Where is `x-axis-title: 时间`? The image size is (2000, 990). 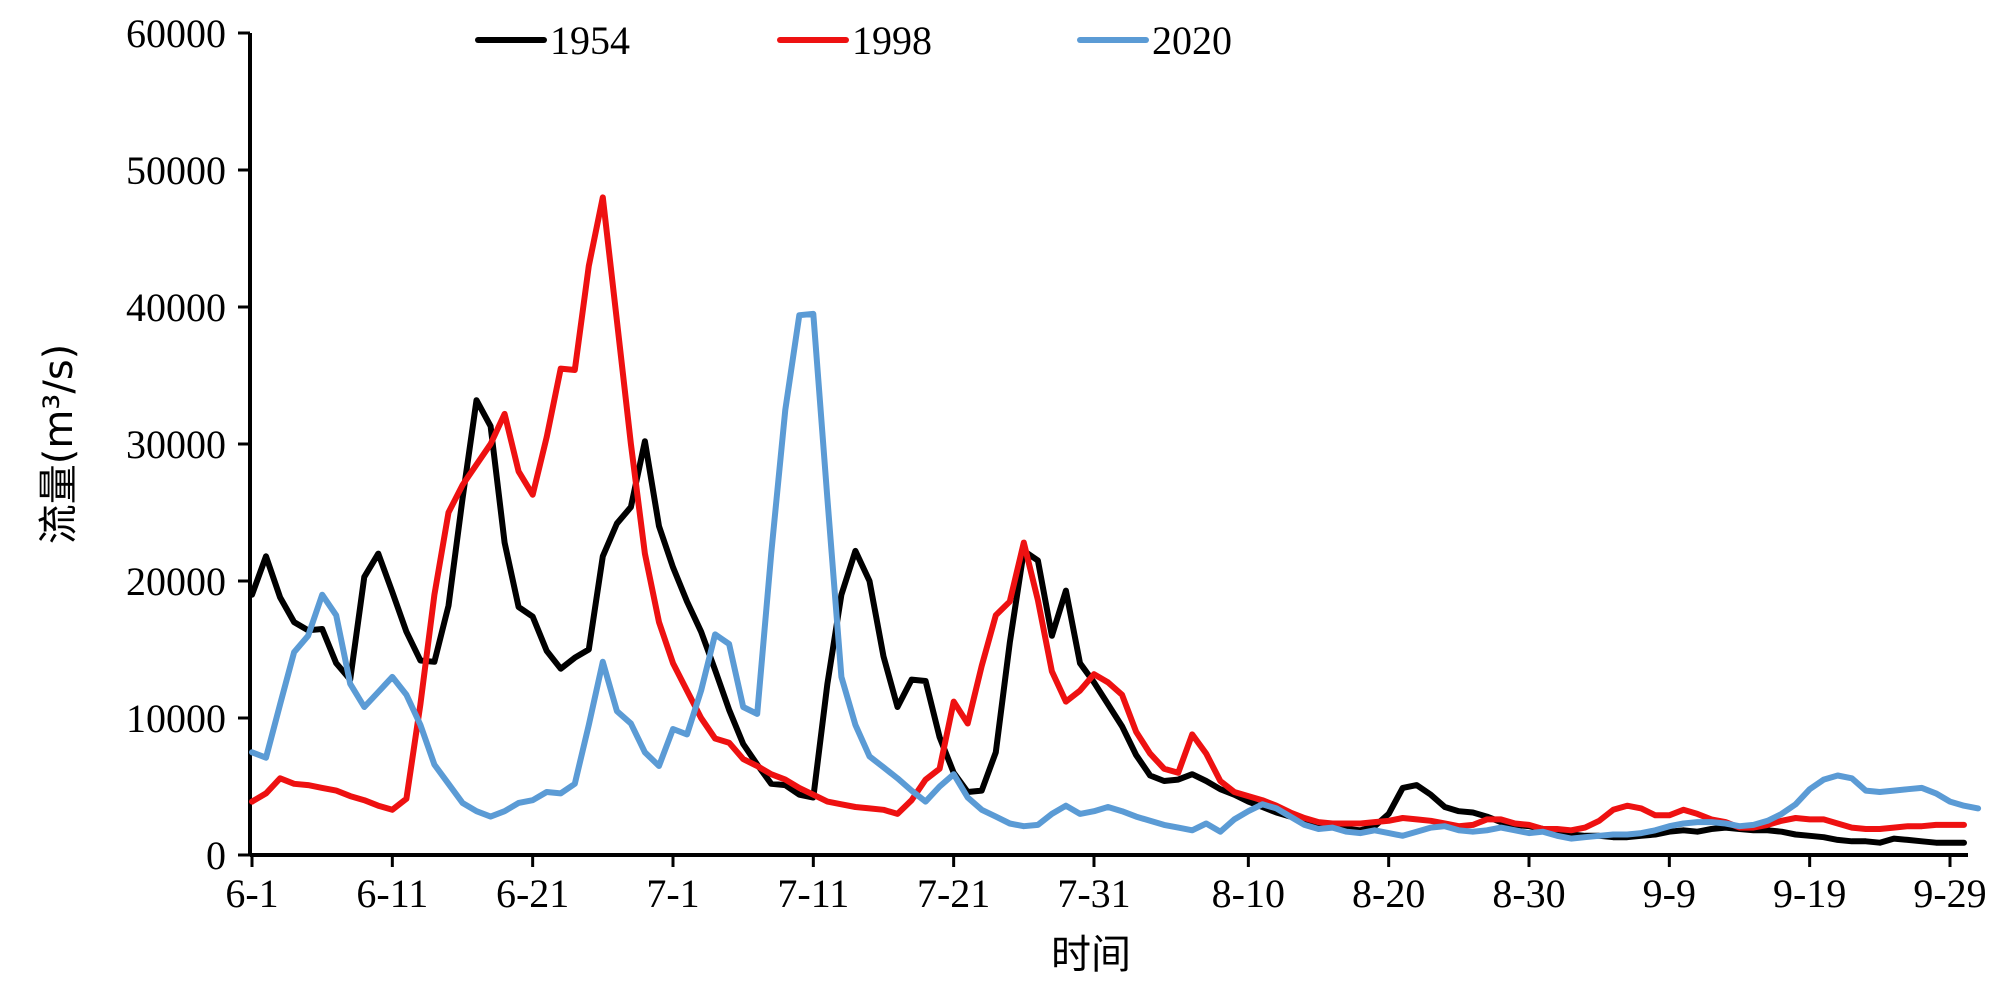
x-axis-title: 时间 is located at coordinates (1091, 955).